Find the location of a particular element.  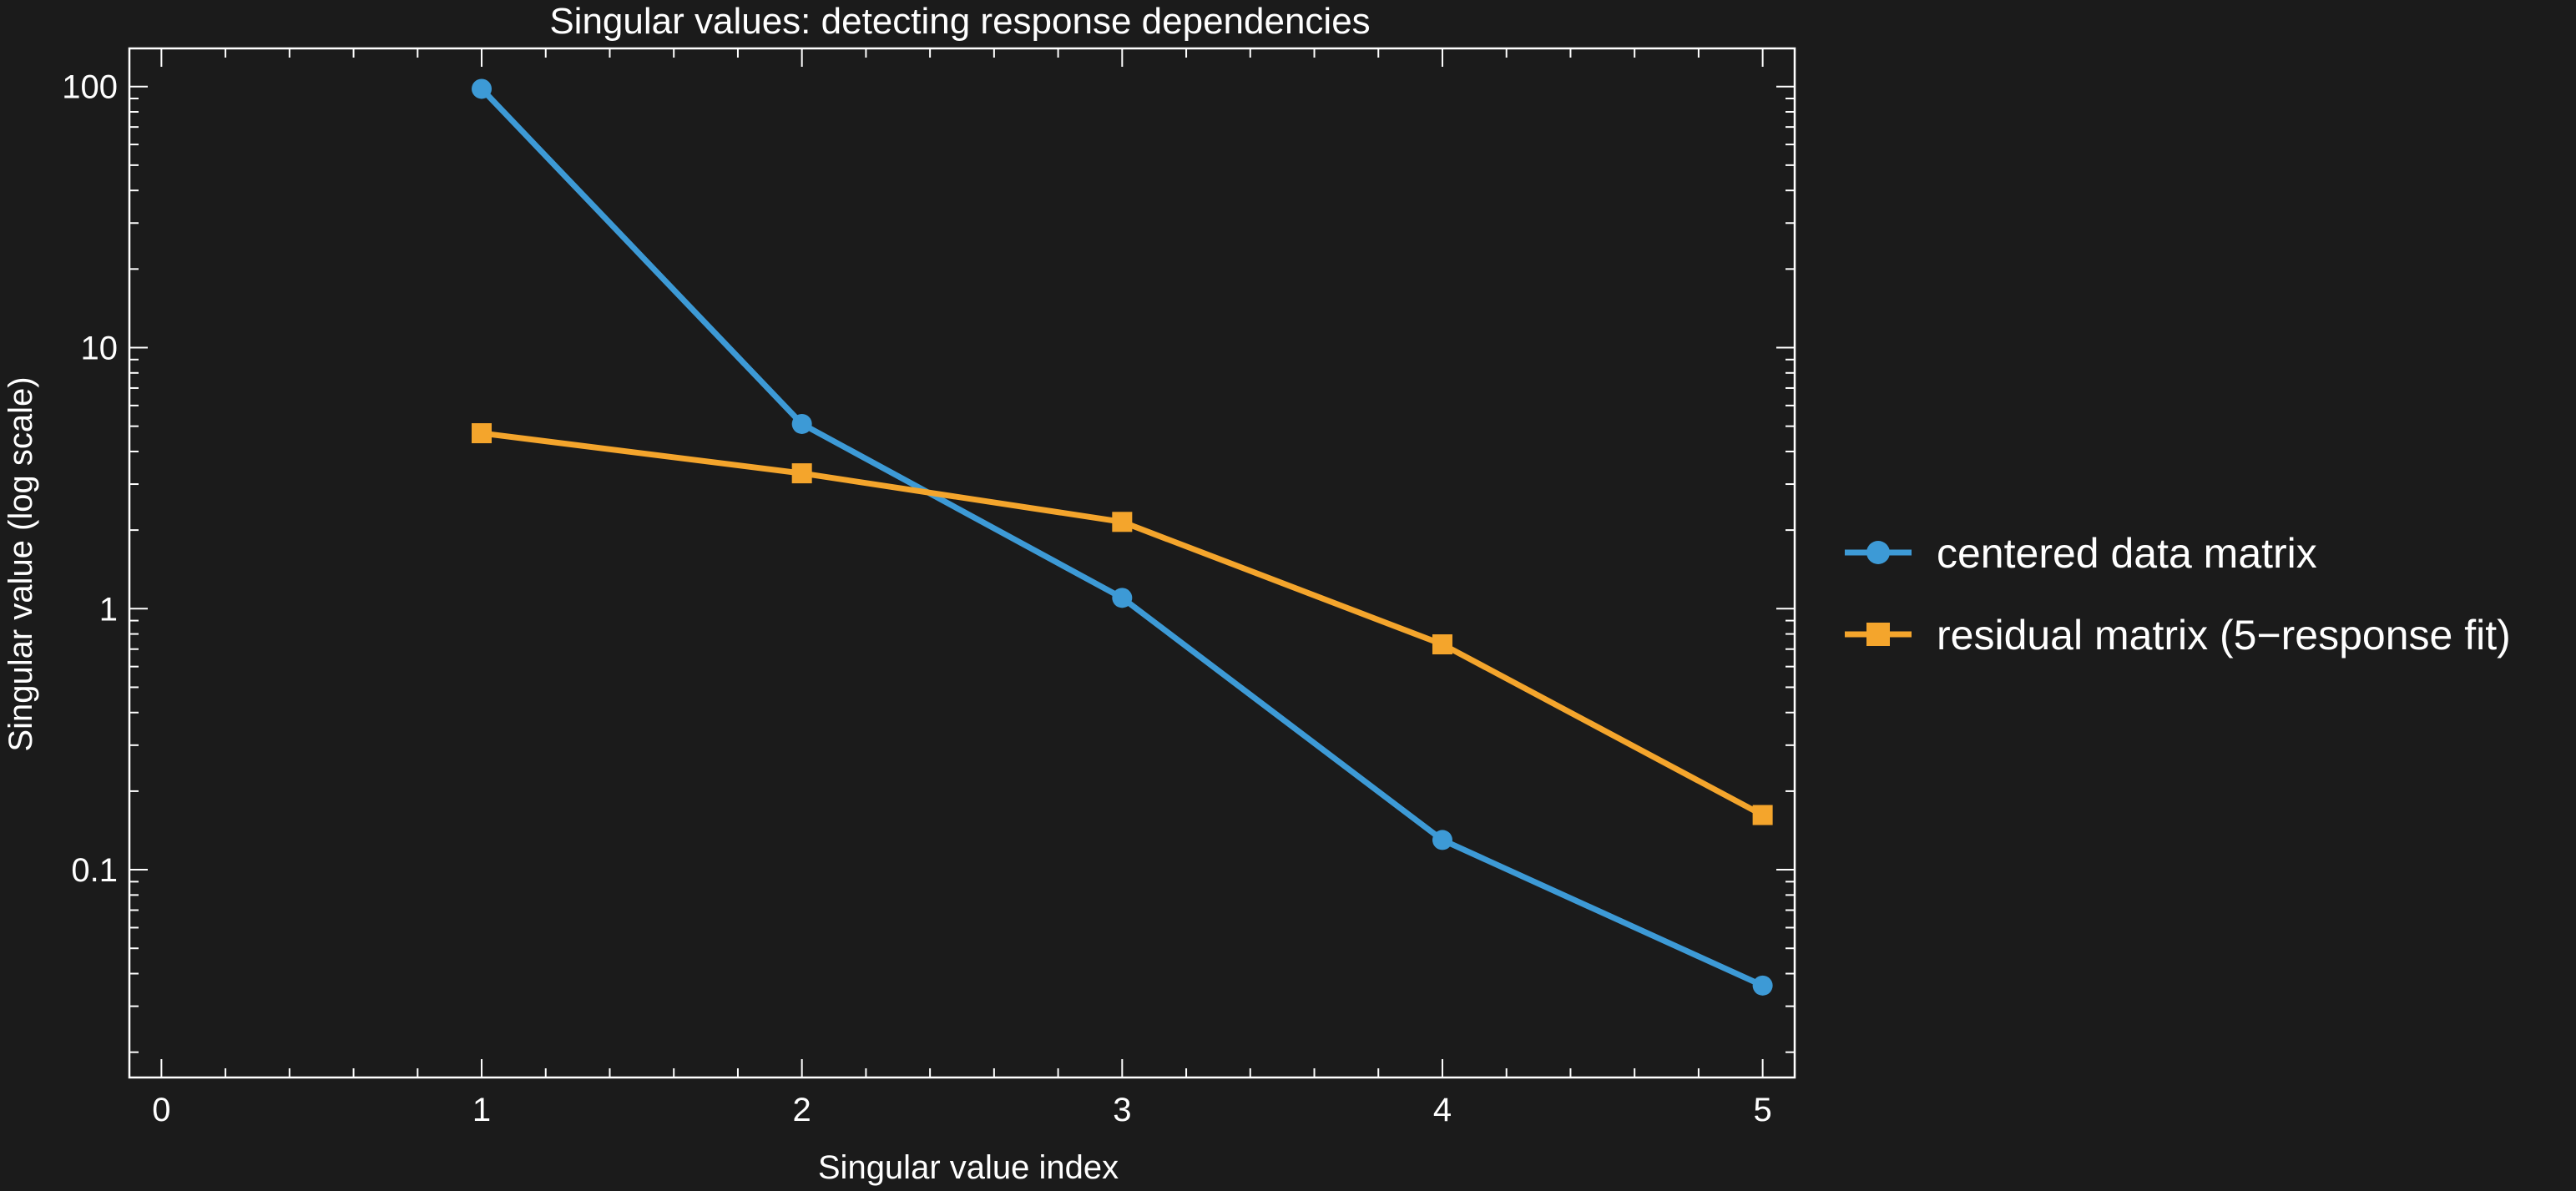

x-tick-label: 0 is located at coordinates (161, 1110).